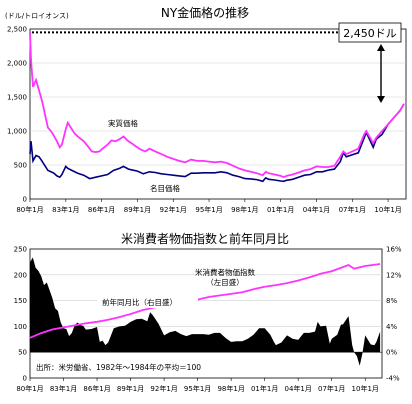 Image resolution: width=412 pixels, height=404 pixels. I want to click on chart1-ytick-label: 500, so click(20, 166).